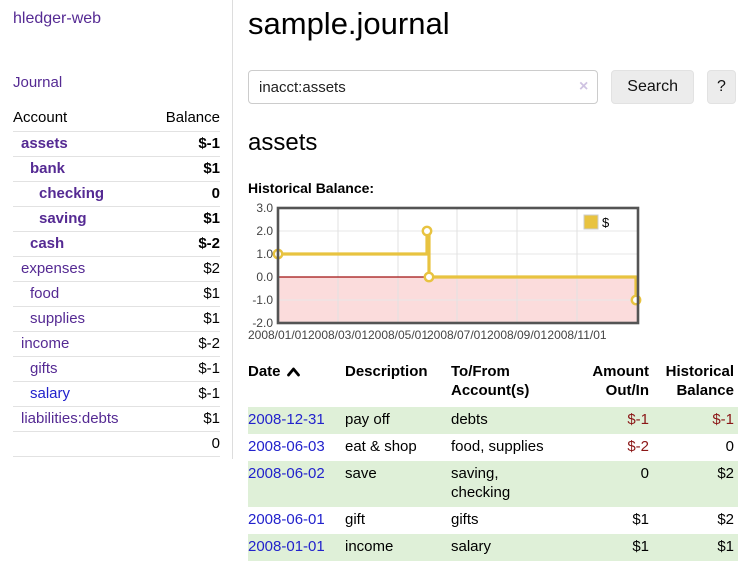 The height and width of the screenshot is (582, 742). What do you see at coordinates (264, 254) in the screenshot?
I see `svg-text: 1.0` at bounding box center [264, 254].